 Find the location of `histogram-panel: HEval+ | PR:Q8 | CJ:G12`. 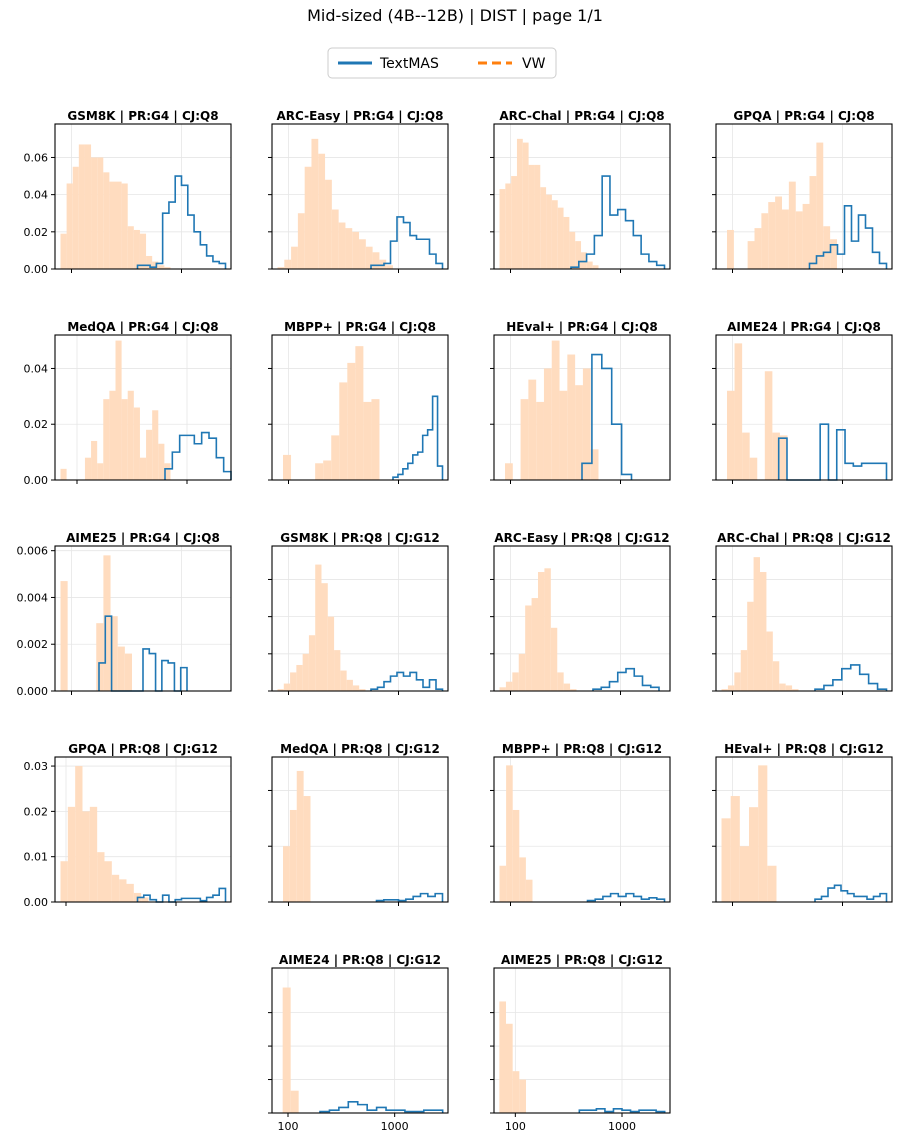

histogram-panel: HEval+ | PR:Q8 | CJ:G12 is located at coordinates (802, 824).